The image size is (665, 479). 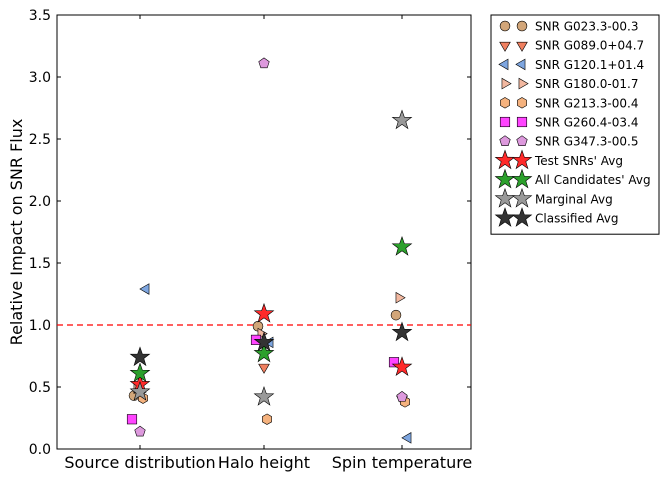 I want to click on legend-label: SNR G213.3-00.4, so click(x=586, y=103).